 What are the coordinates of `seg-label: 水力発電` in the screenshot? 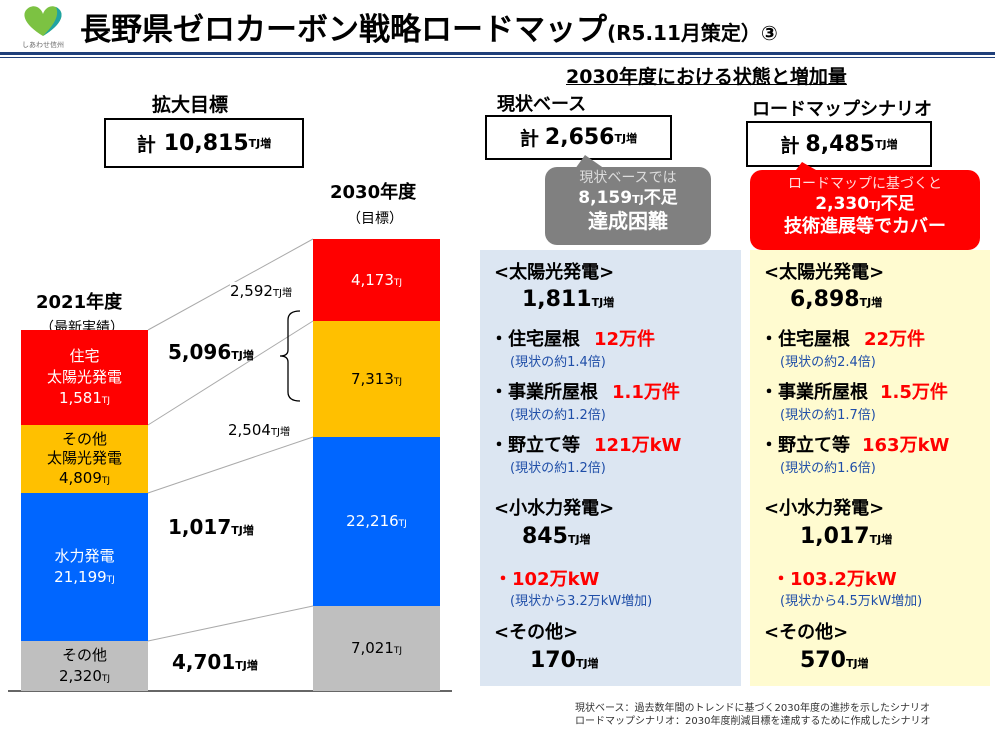 It's located at (84, 556).